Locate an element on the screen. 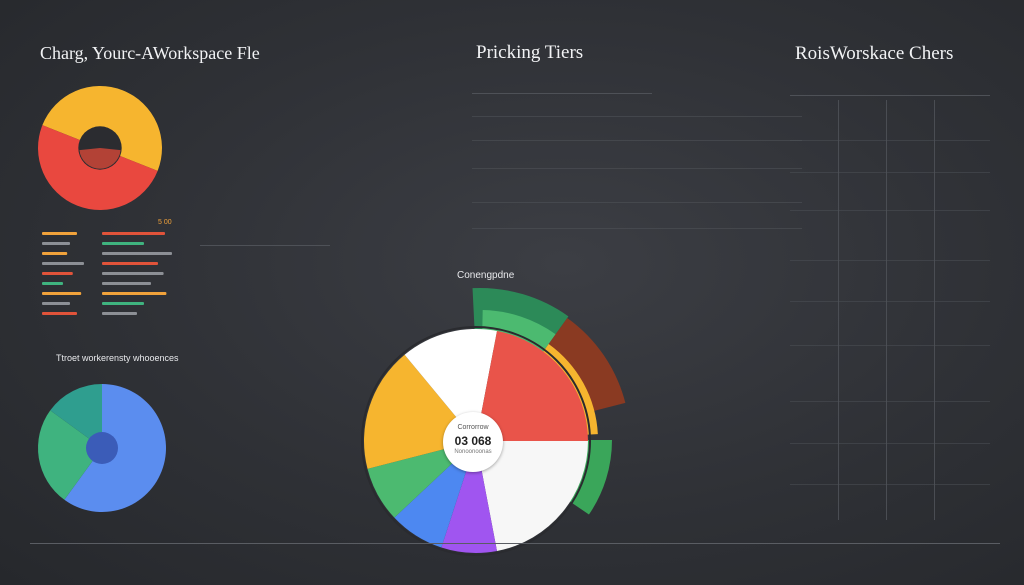 This screenshot has height=585, width=1024. mini-bar-chart is located at coordinates (107, 273).